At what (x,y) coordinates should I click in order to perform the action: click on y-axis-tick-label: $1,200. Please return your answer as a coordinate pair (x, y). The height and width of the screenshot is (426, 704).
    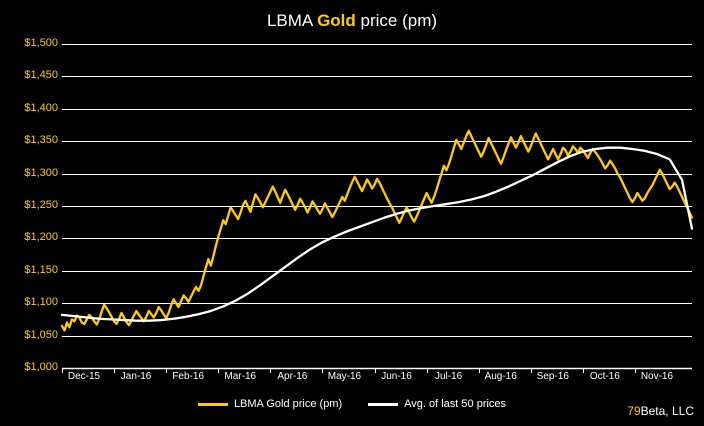
    Looking at the image, I should click on (41, 237).